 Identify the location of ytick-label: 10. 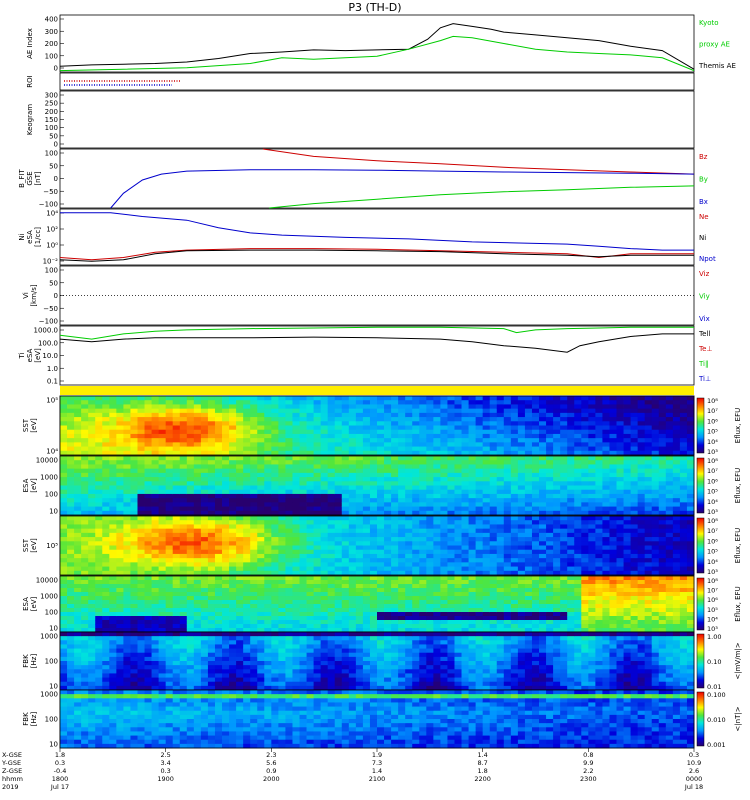
(53, 629).